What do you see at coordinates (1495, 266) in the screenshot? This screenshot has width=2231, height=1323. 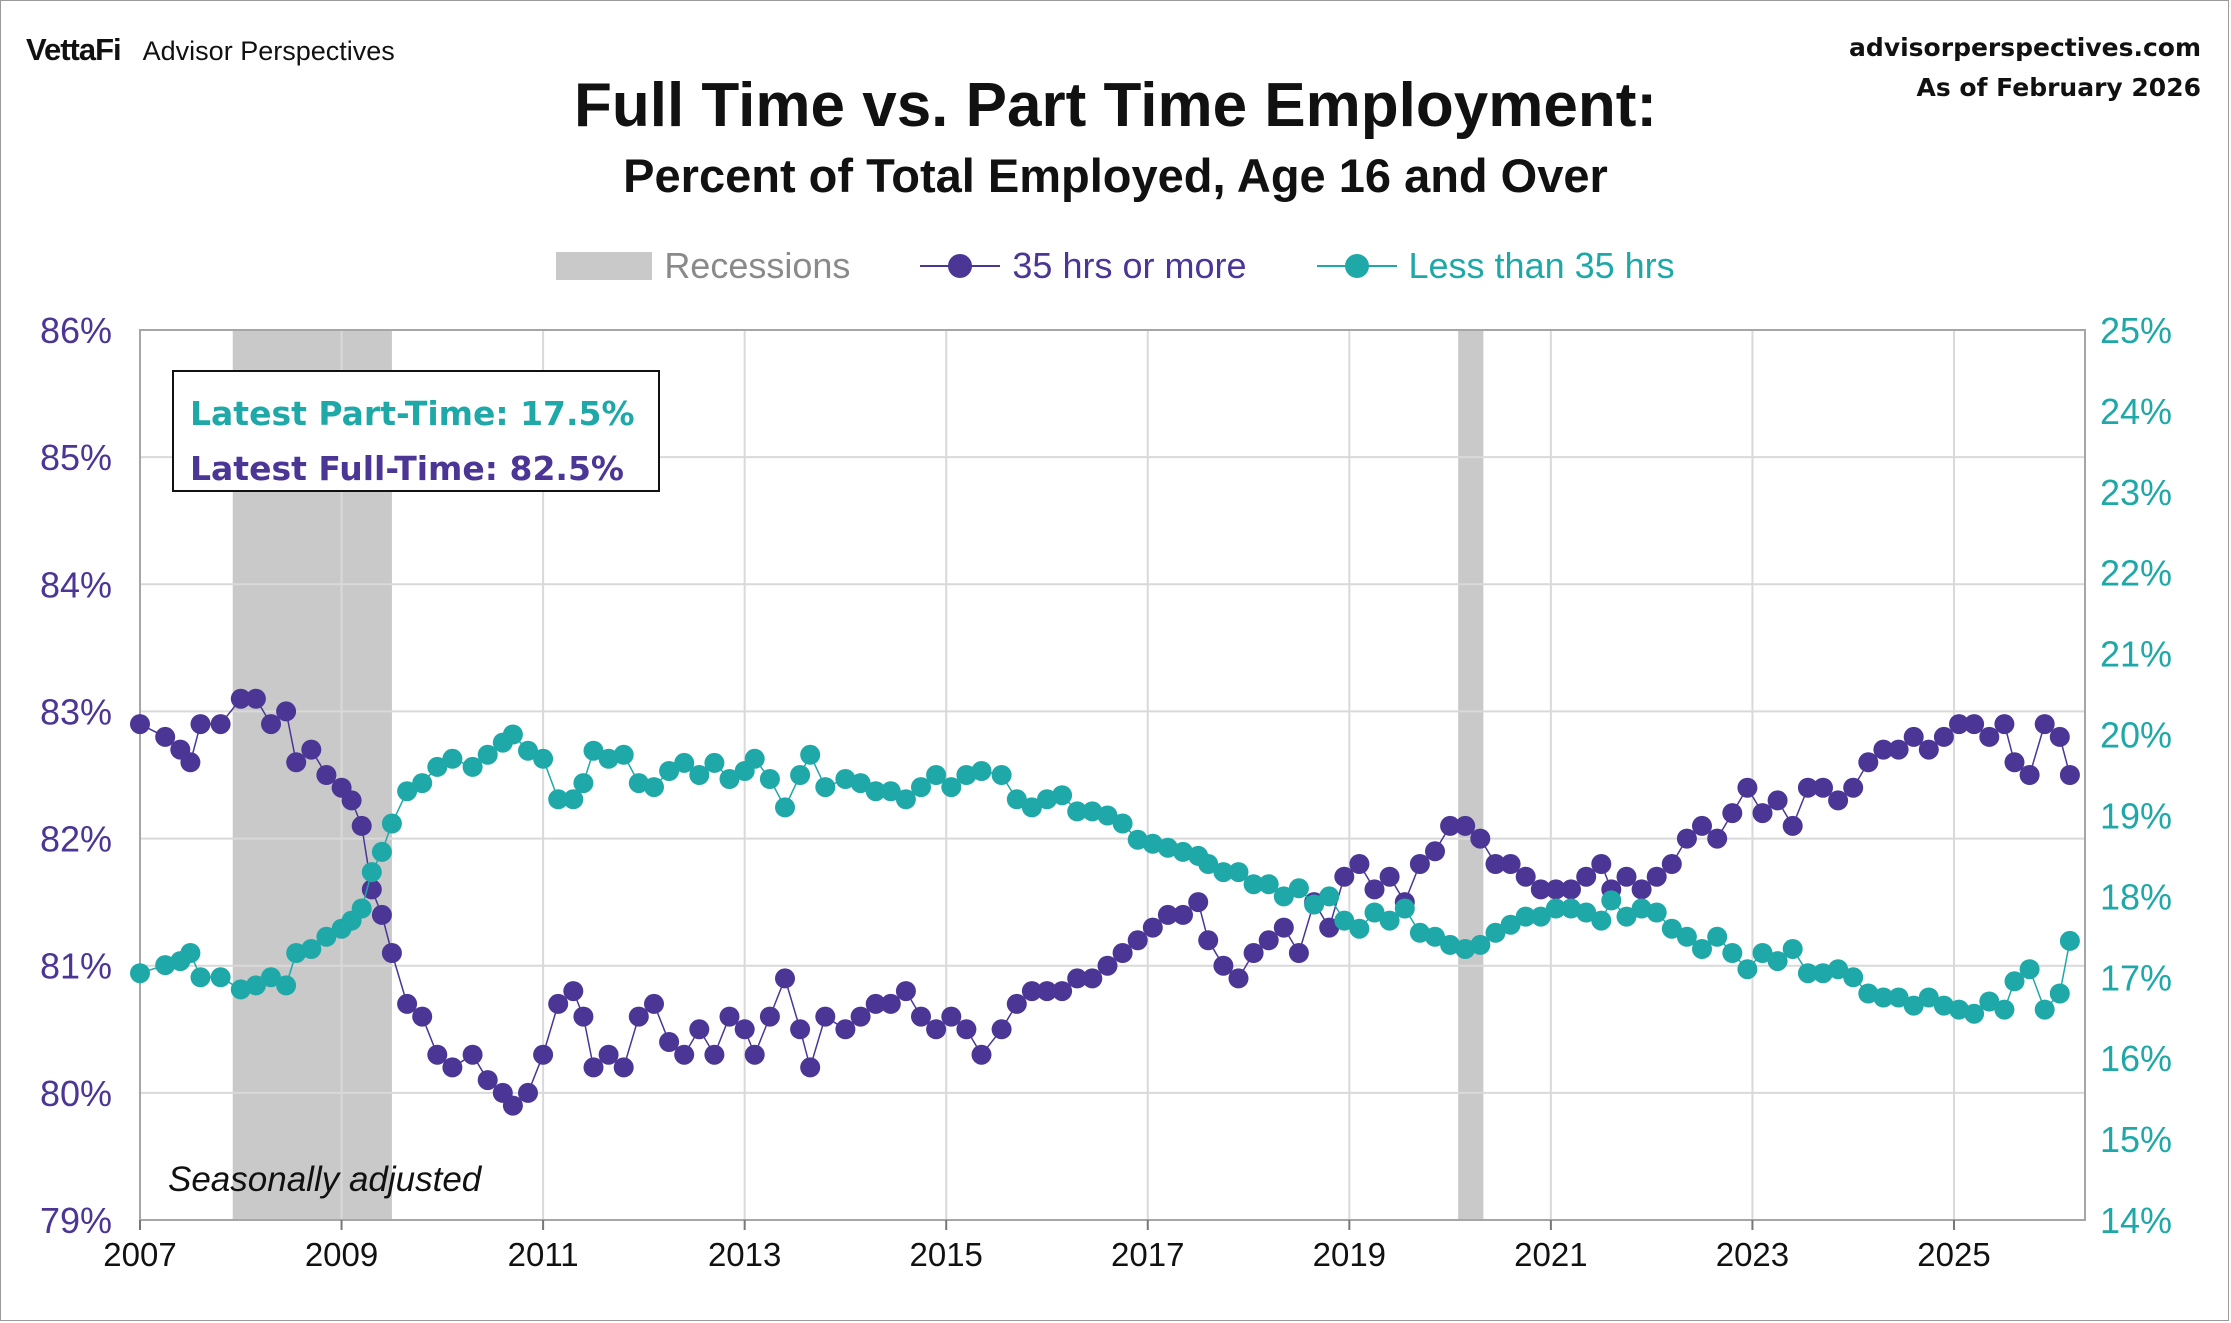 I see `legend-part-time: Less than 35 hrs` at bounding box center [1495, 266].